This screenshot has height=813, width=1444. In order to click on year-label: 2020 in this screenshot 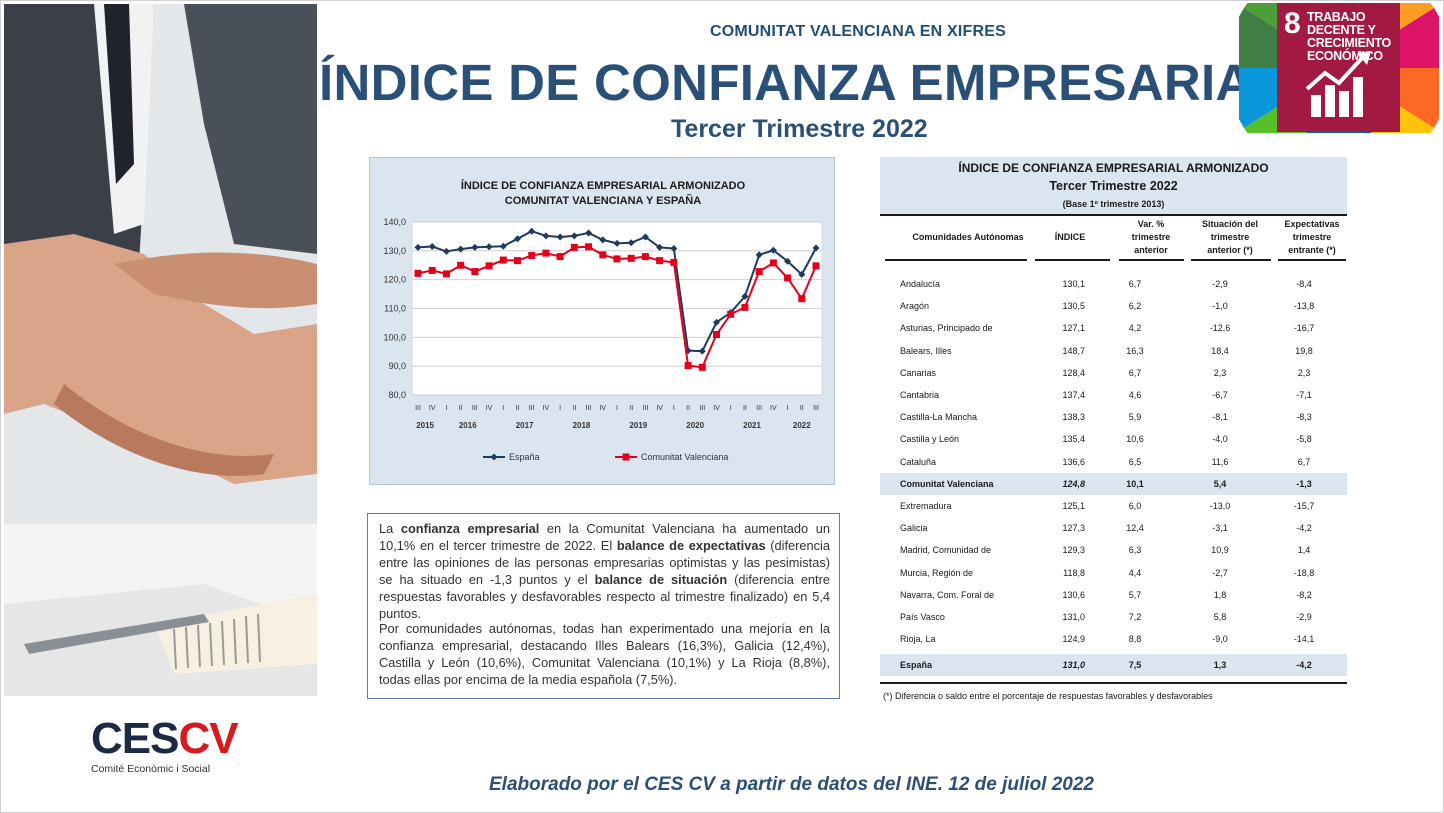, I will do `click(695, 425)`.